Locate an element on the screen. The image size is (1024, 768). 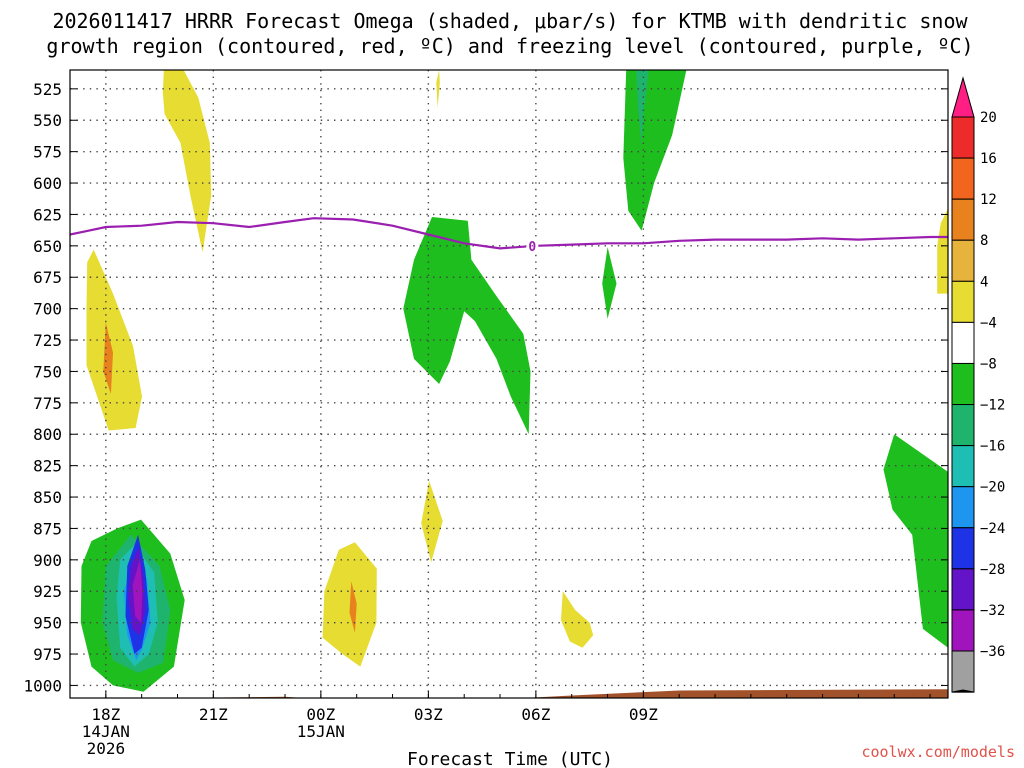
y-tick-label: 650 is located at coordinates (47, 246).